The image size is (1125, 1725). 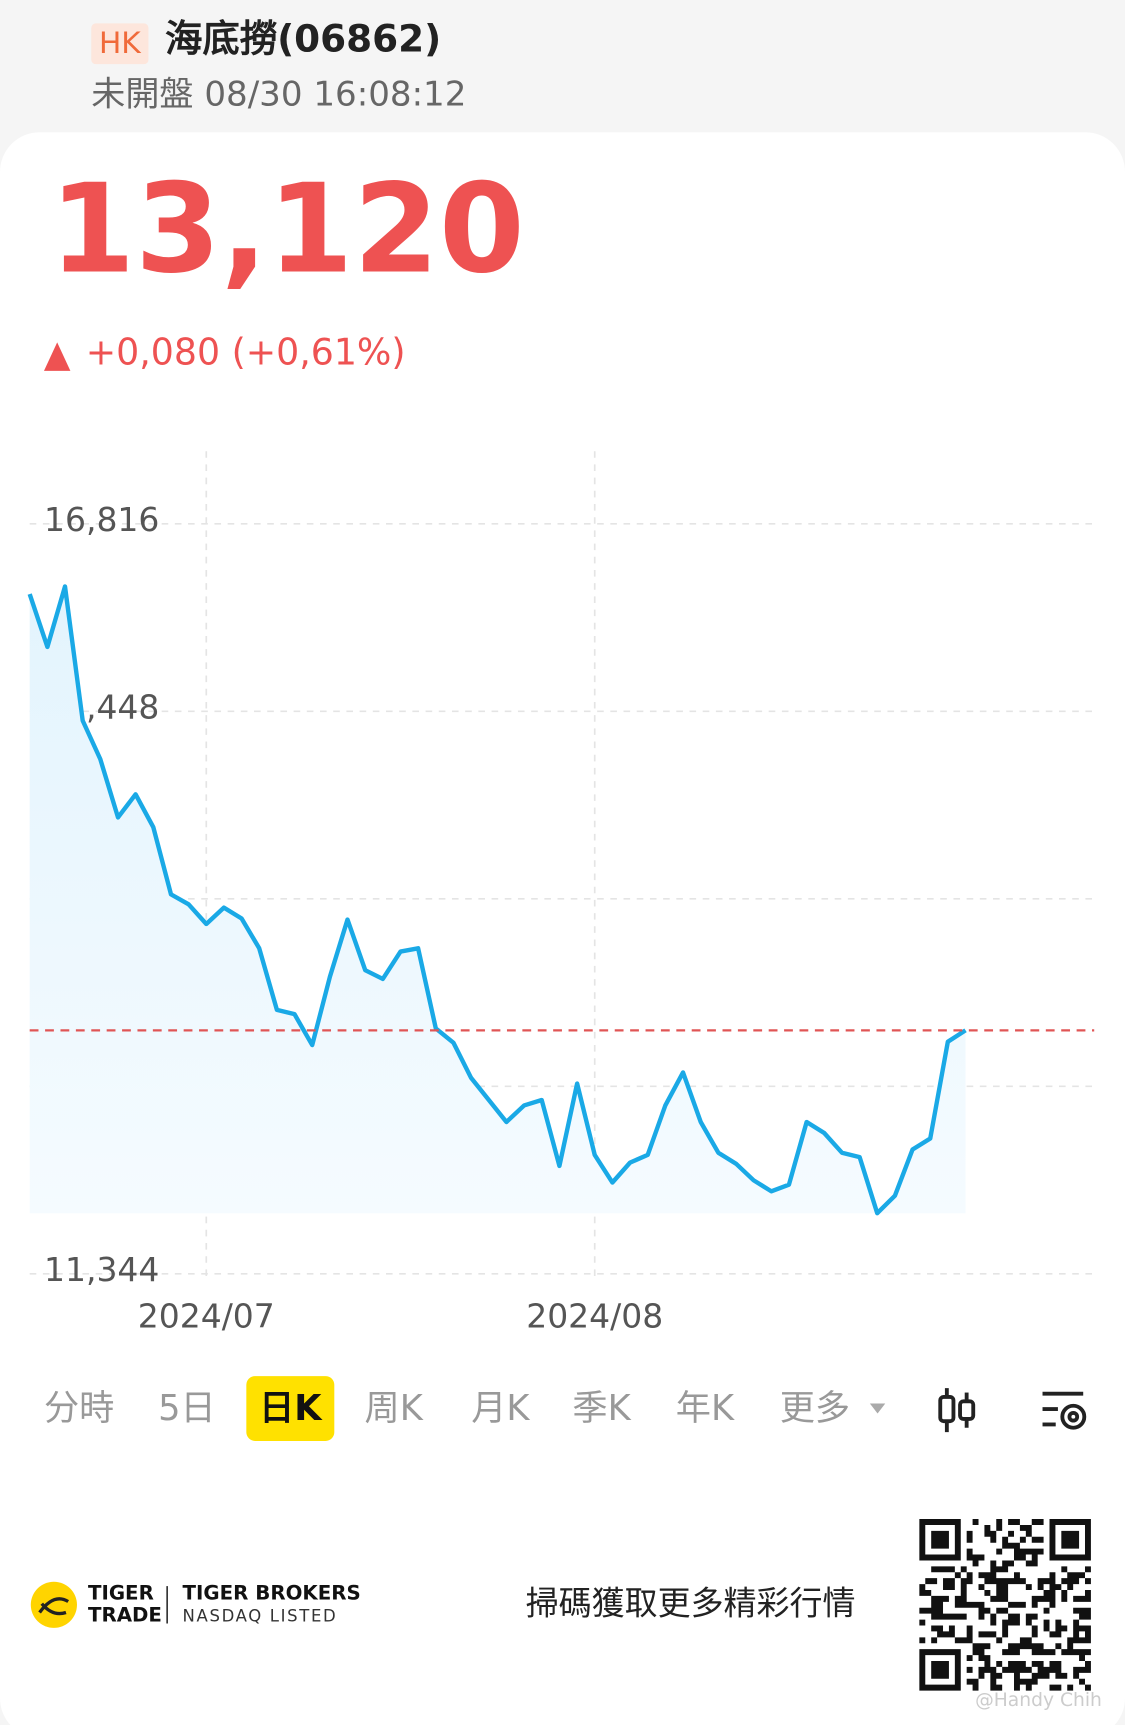 I want to click on settings-icon, so click(x=1064, y=1410).